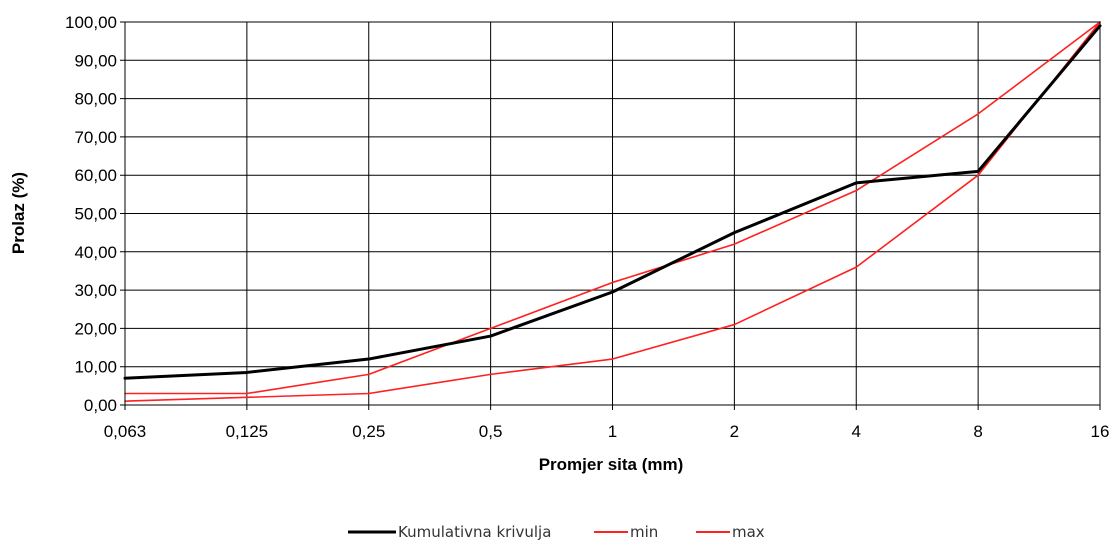 Image resolution: width=1118 pixels, height=543 pixels. I want to click on legend-label-max: max, so click(748, 532).